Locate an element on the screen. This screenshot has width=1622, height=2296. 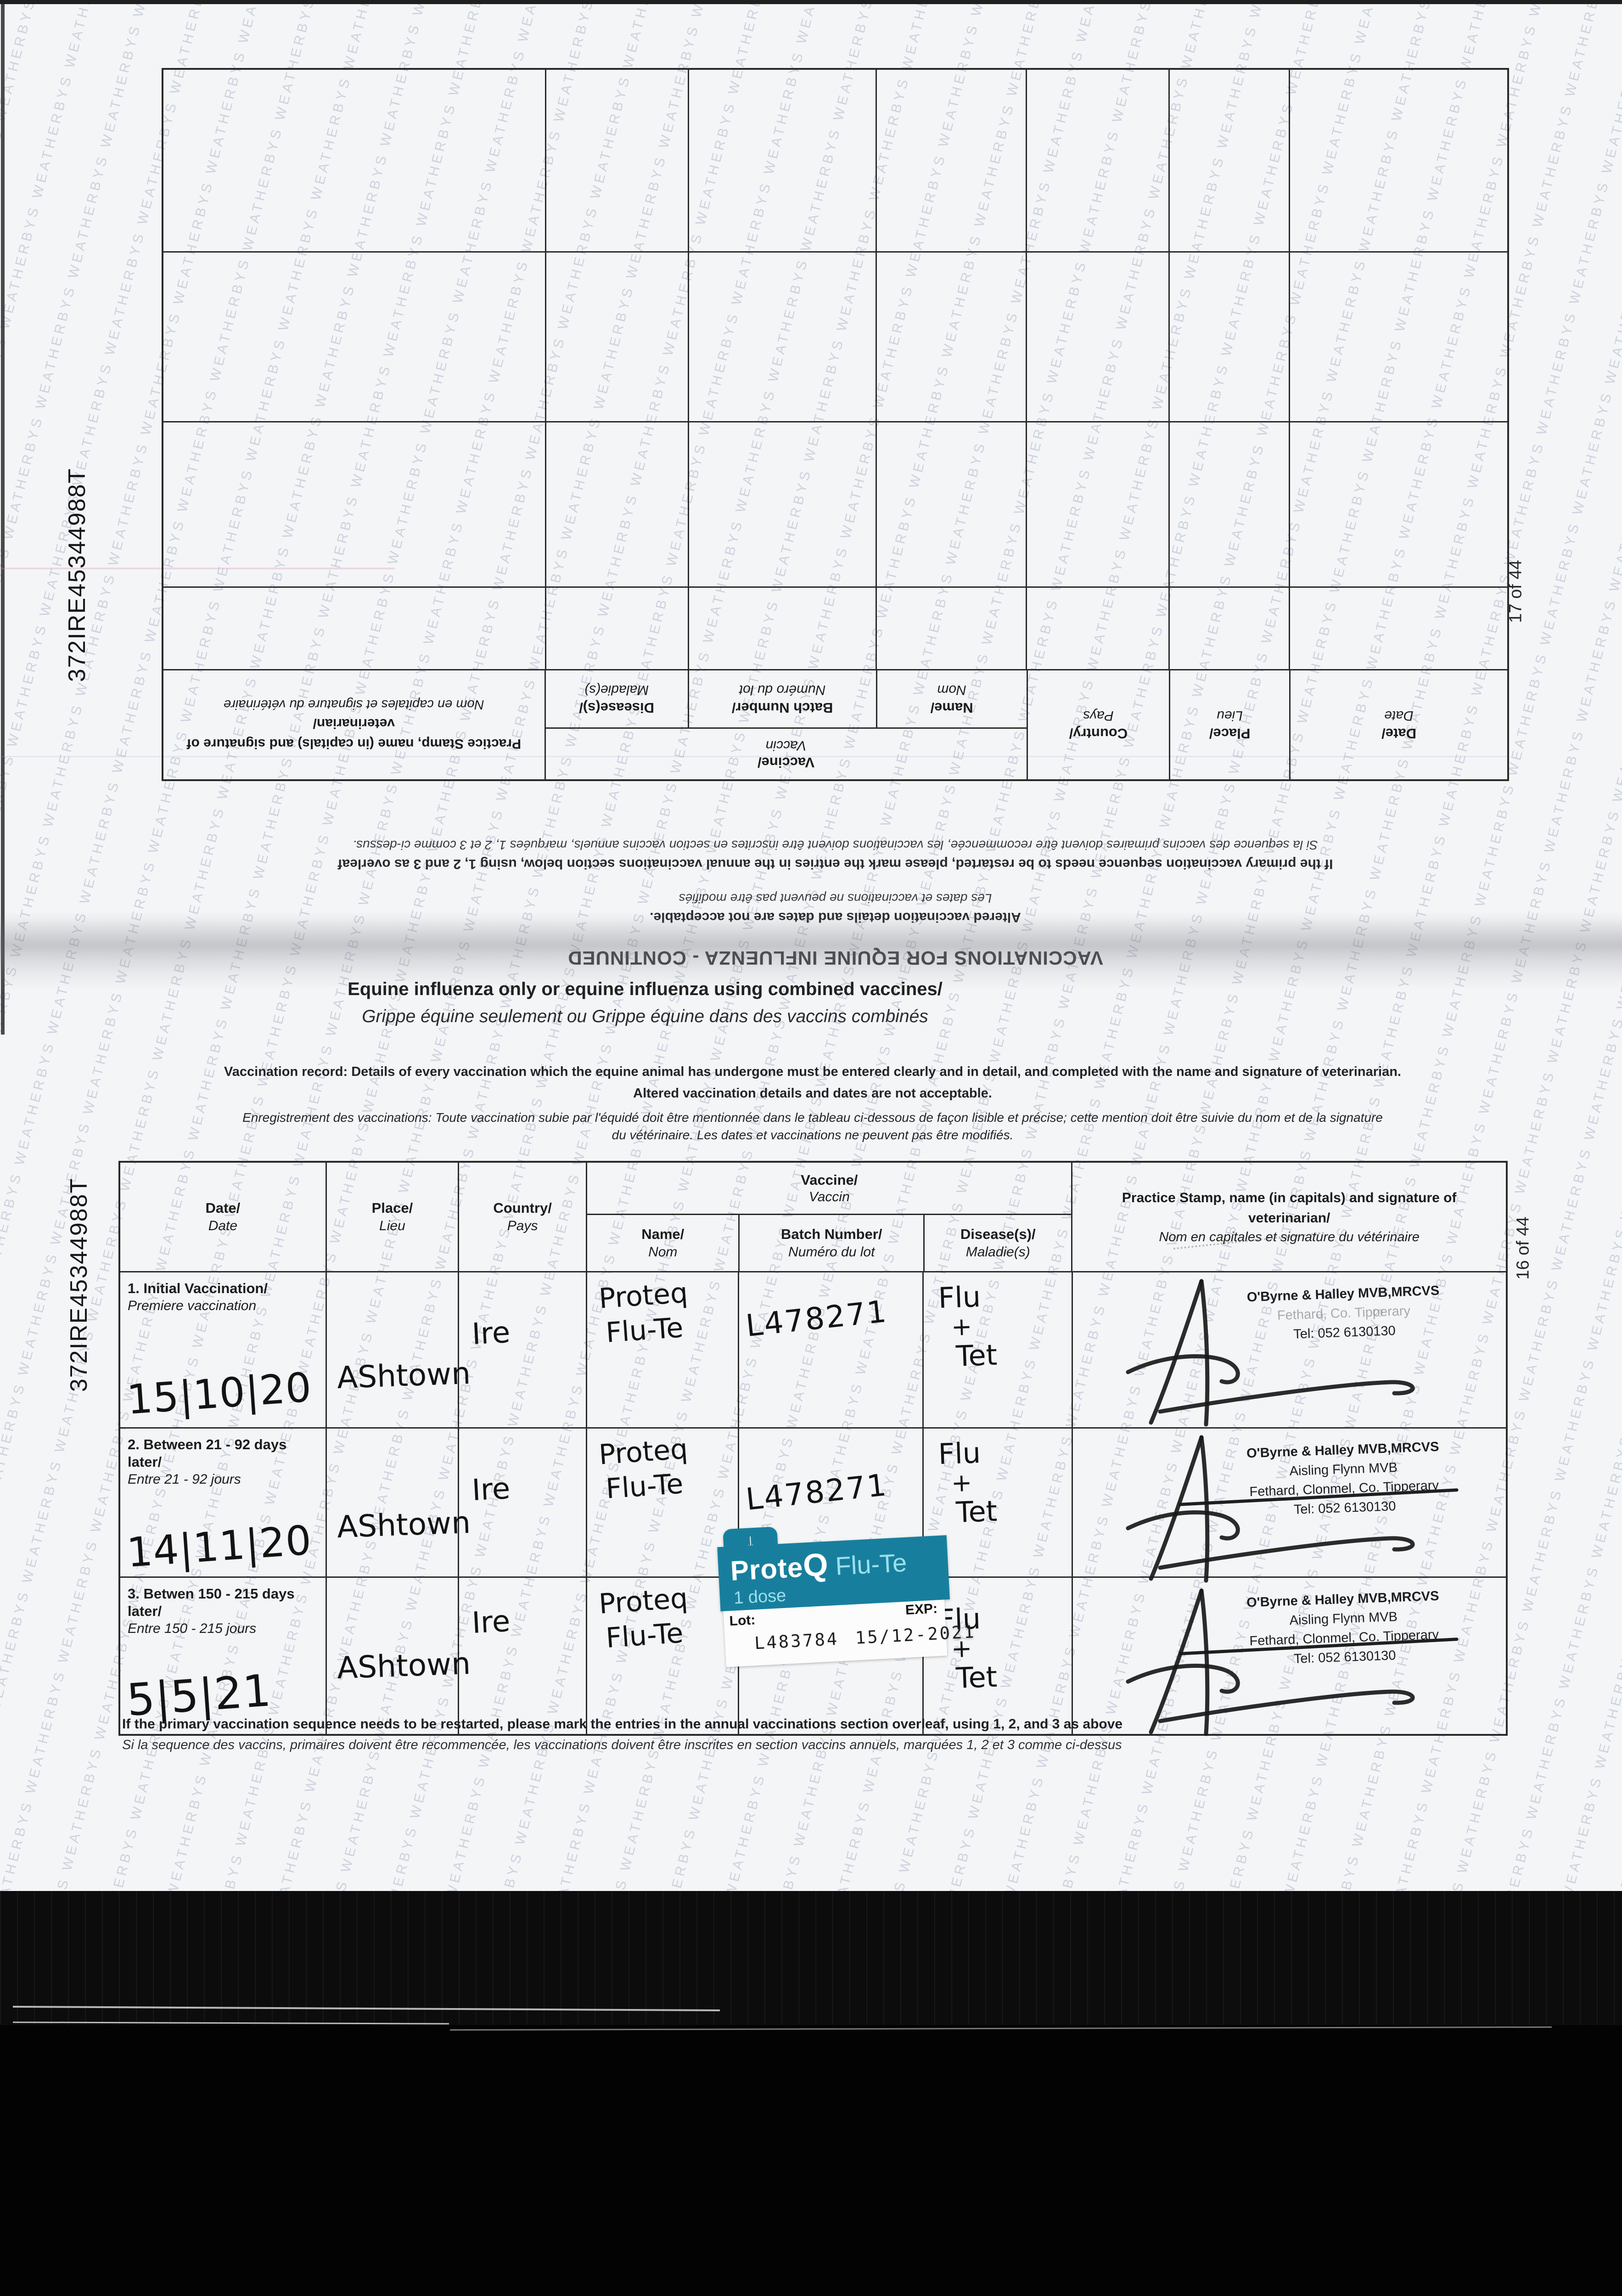
sticker-header: ProteQ Flu-Te 1 dose is located at coordinates (833, 1573).